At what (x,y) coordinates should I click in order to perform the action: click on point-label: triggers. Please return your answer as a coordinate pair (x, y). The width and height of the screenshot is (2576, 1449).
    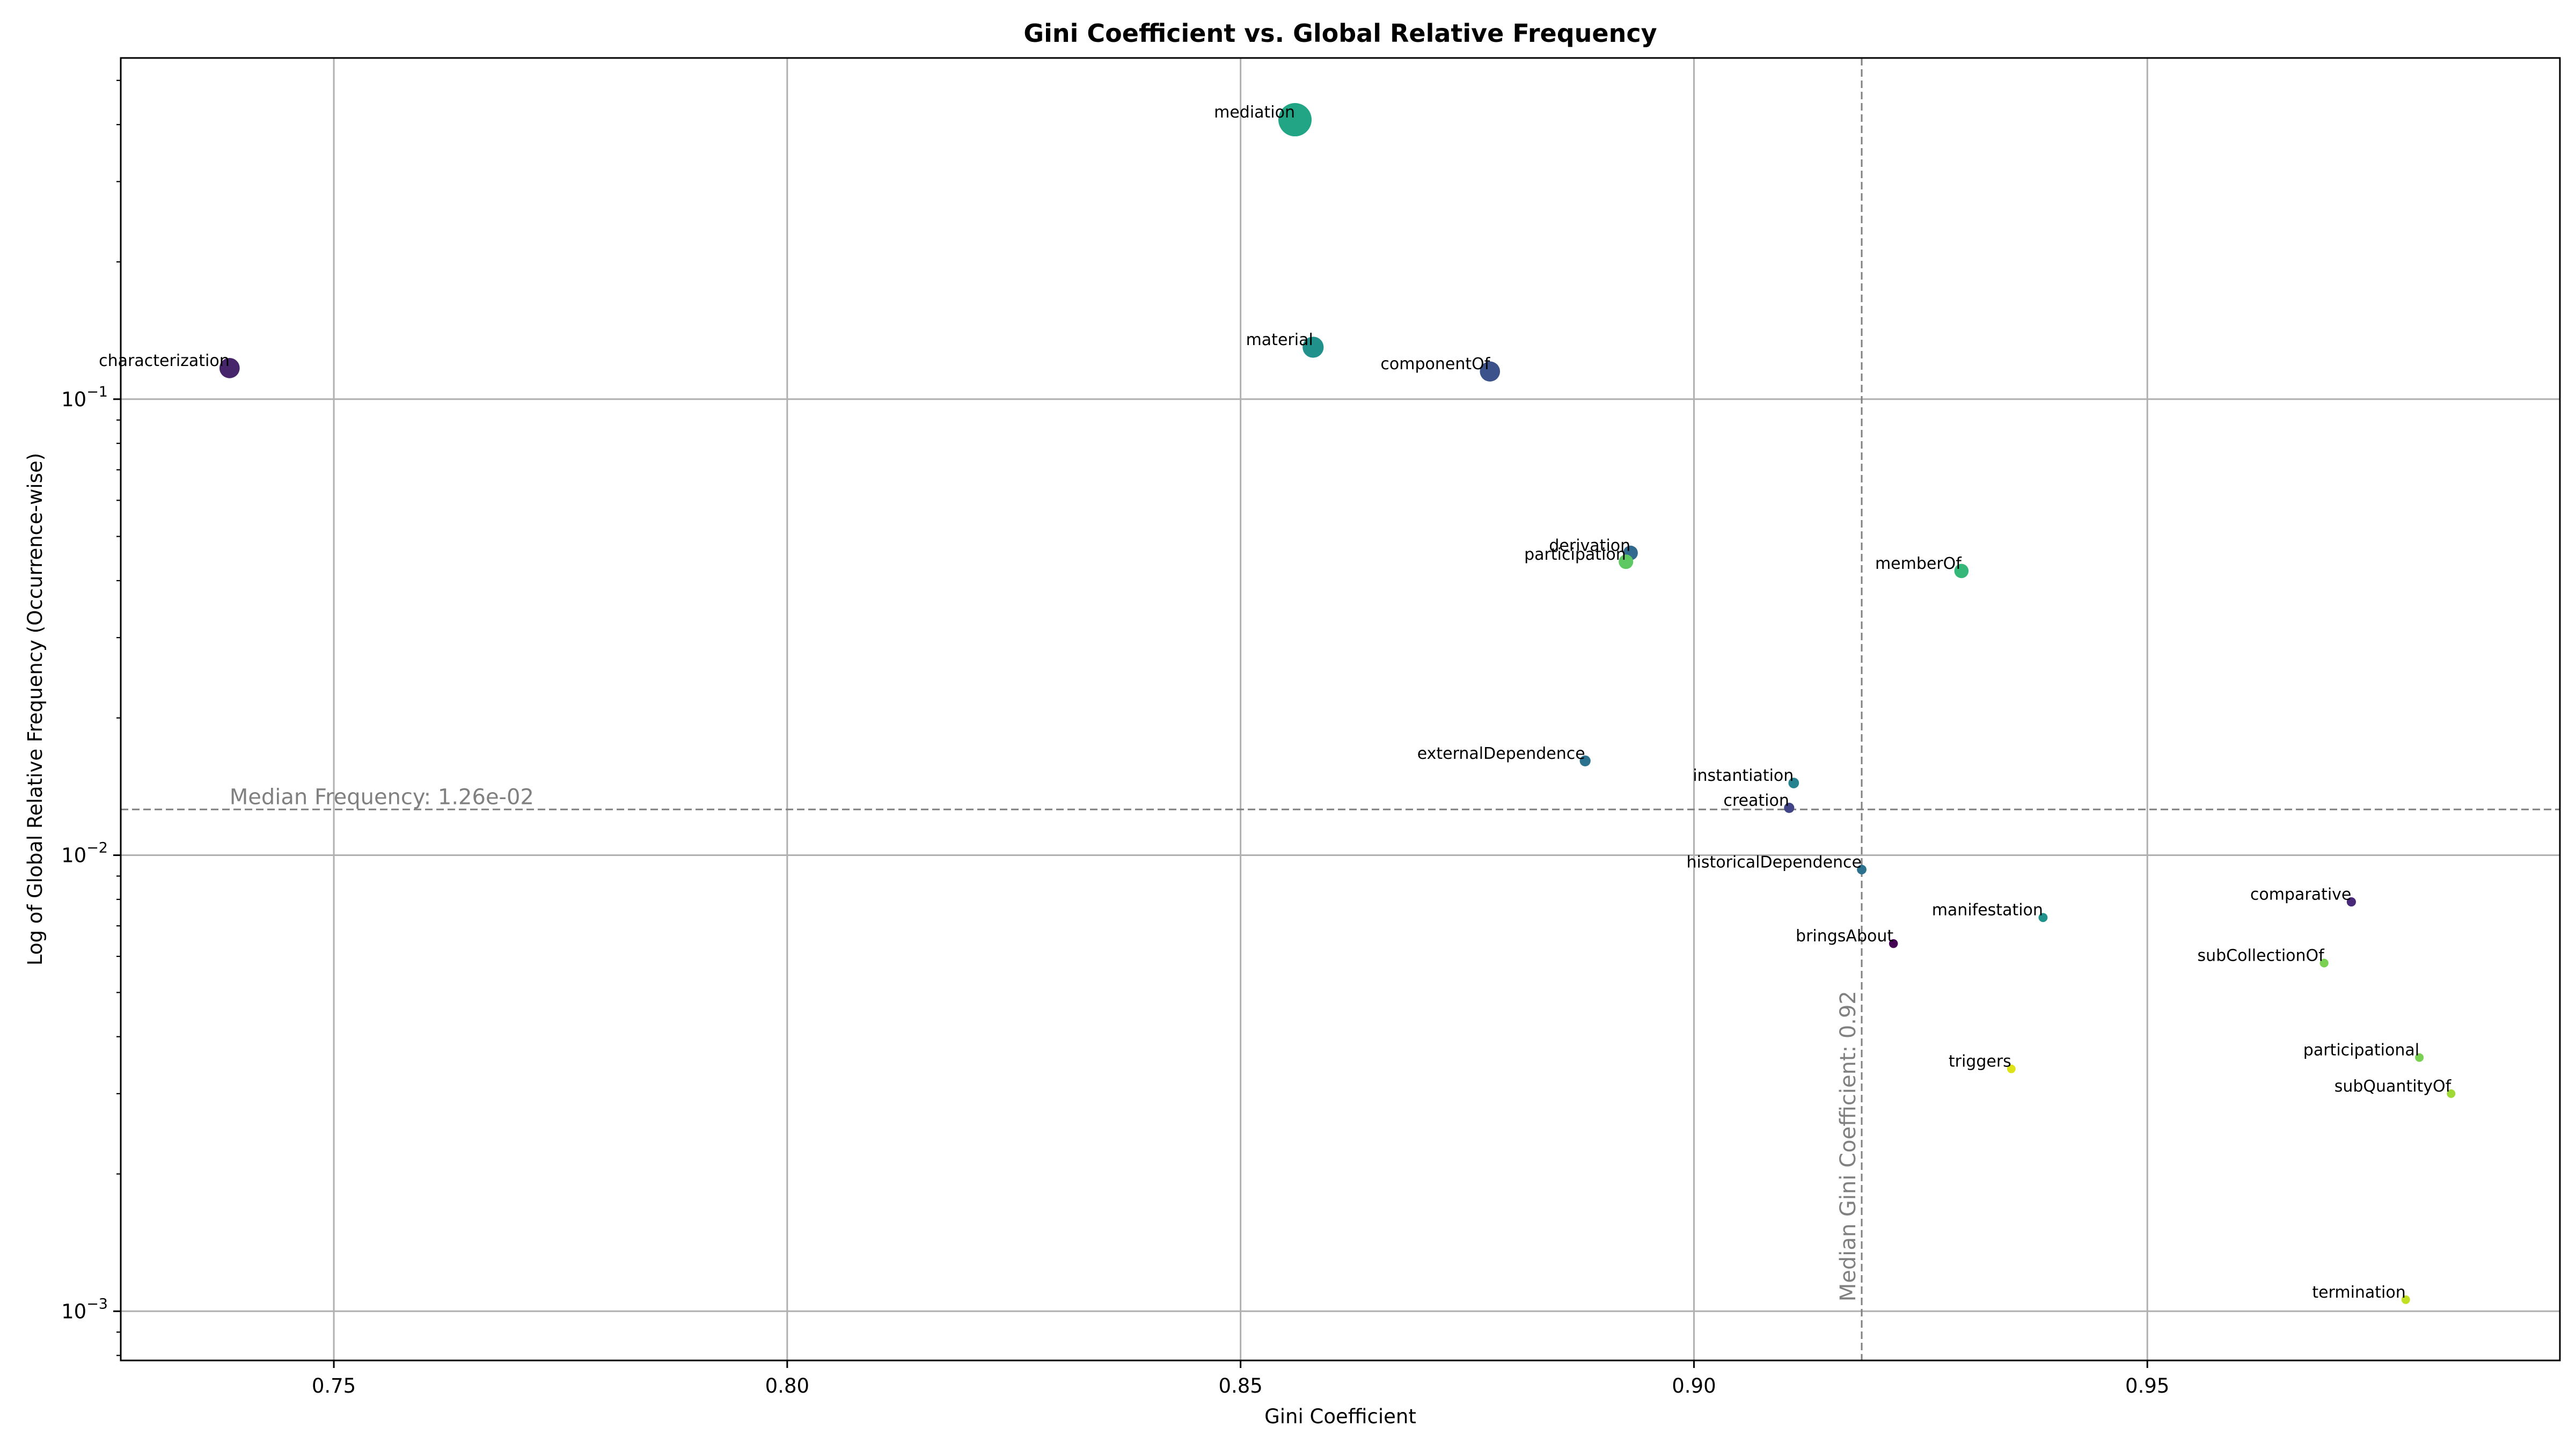
    Looking at the image, I should click on (1980, 1061).